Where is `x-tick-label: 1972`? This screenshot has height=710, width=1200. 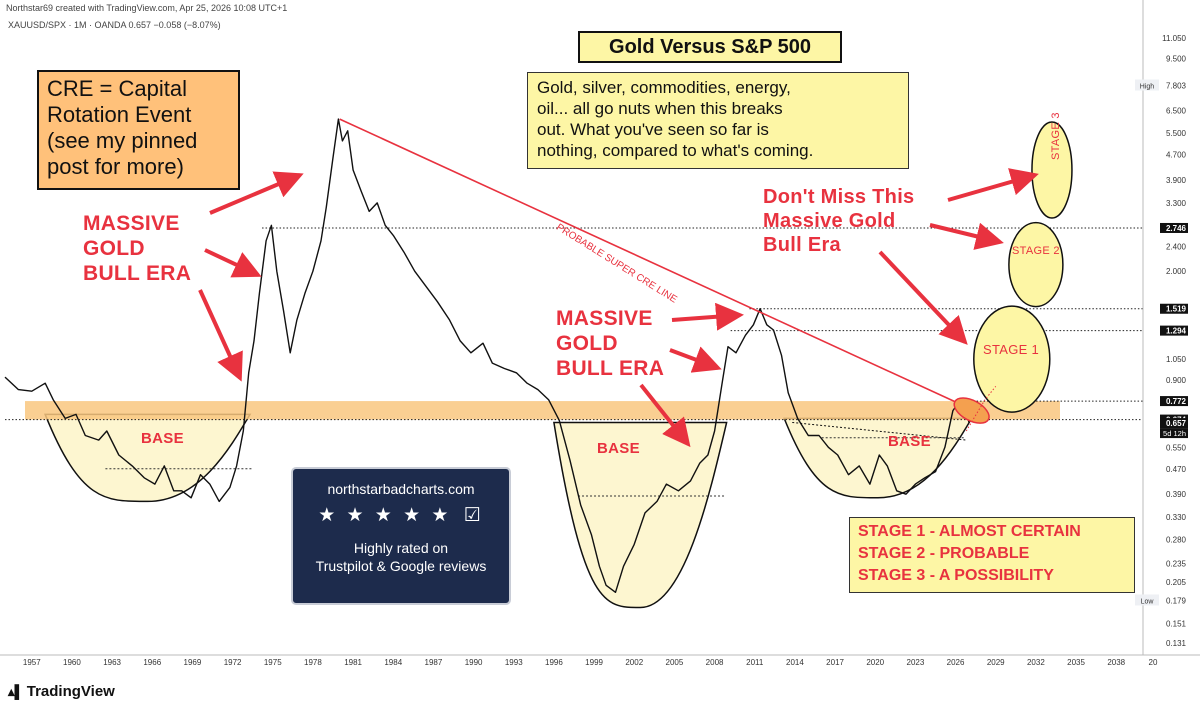 x-tick-label: 1972 is located at coordinates (233, 662).